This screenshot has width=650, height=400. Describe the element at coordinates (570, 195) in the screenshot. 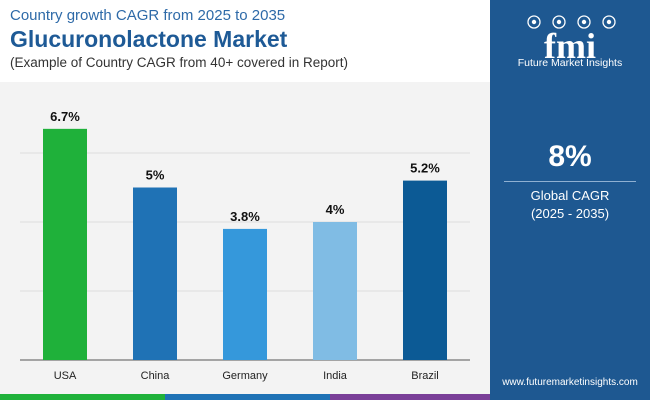

I see `global-cagr-label: Global CAGR` at that location.